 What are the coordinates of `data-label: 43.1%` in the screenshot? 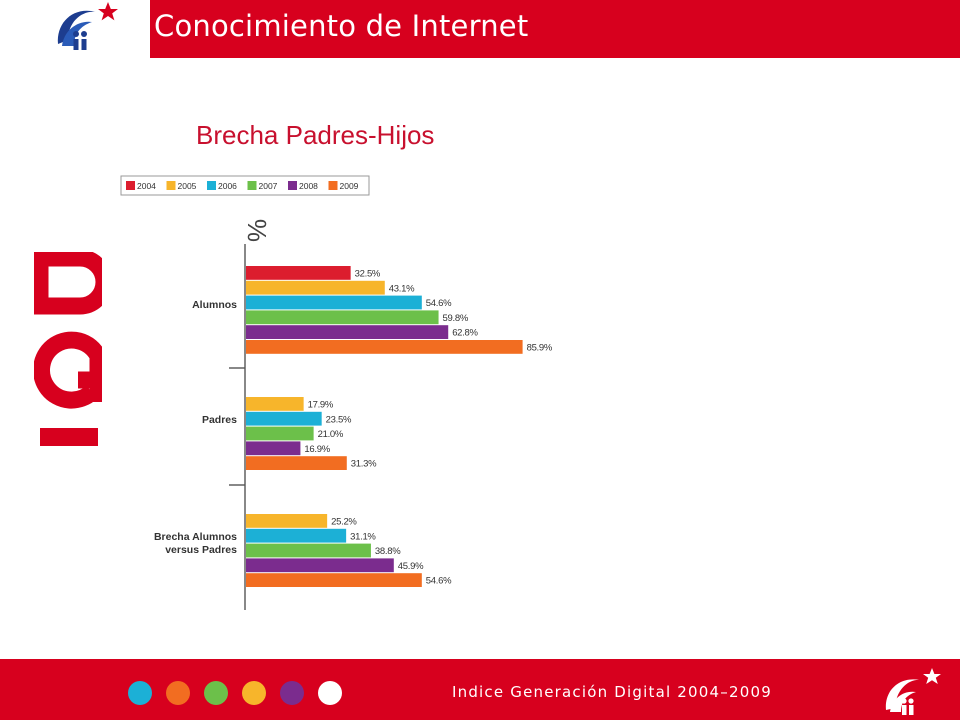 It's located at (402, 288).